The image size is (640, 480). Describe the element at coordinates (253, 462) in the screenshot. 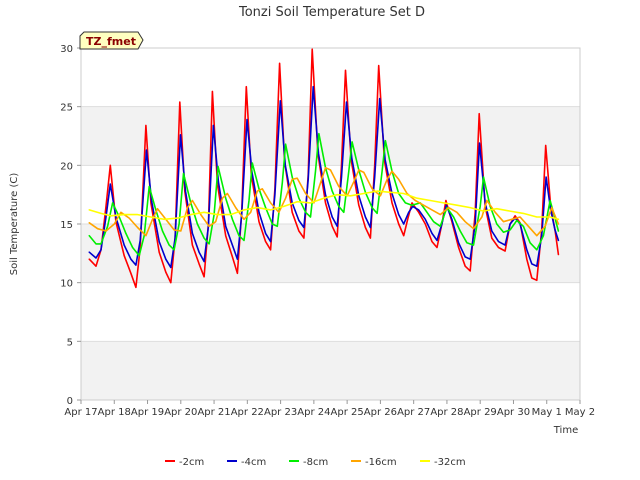

I see `legend-label: -4cm` at that location.